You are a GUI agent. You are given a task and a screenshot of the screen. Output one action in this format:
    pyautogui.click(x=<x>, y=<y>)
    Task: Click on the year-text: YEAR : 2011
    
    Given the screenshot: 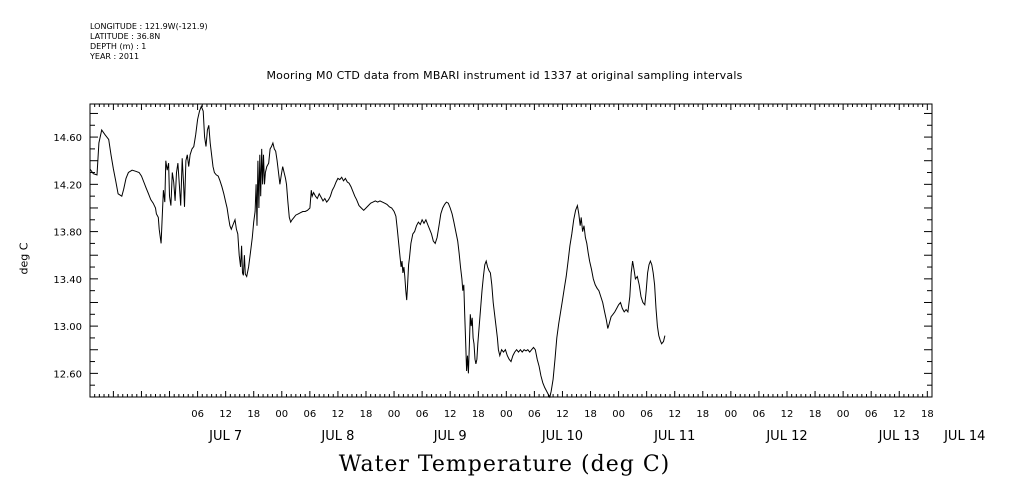 What is the action you would take?
    pyautogui.click(x=115, y=56)
    